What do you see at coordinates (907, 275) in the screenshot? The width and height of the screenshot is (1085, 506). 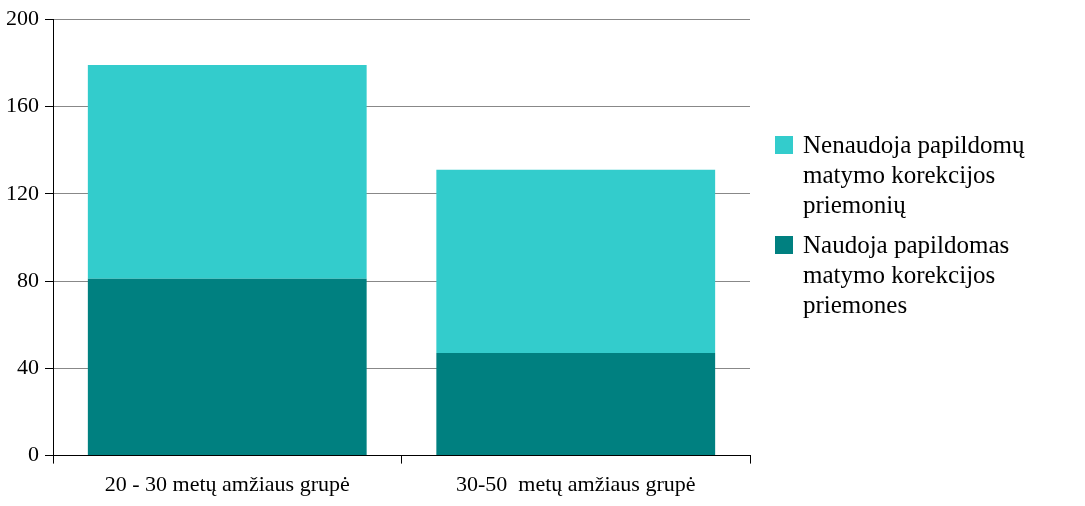 I see `legend-label: Naudoja papildomas matymo korekcijos priemones` at bounding box center [907, 275].